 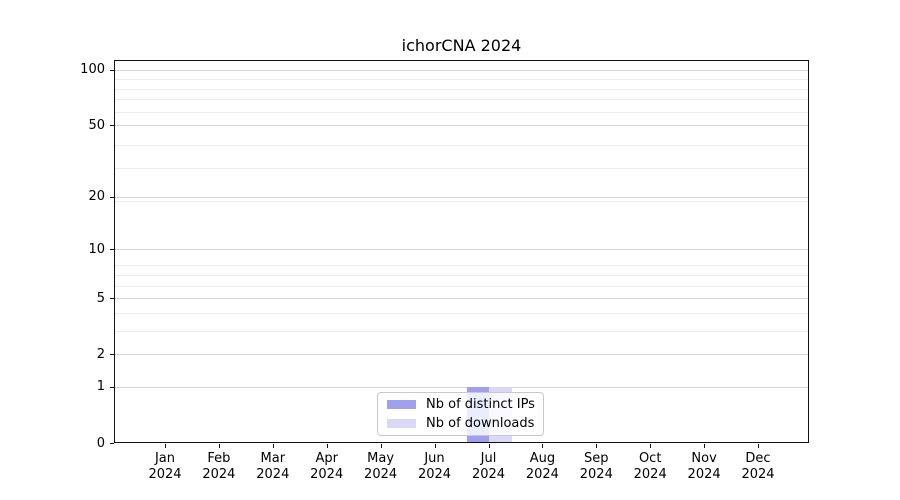 I want to click on y-tick-label: 100, so click(x=92, y=70).